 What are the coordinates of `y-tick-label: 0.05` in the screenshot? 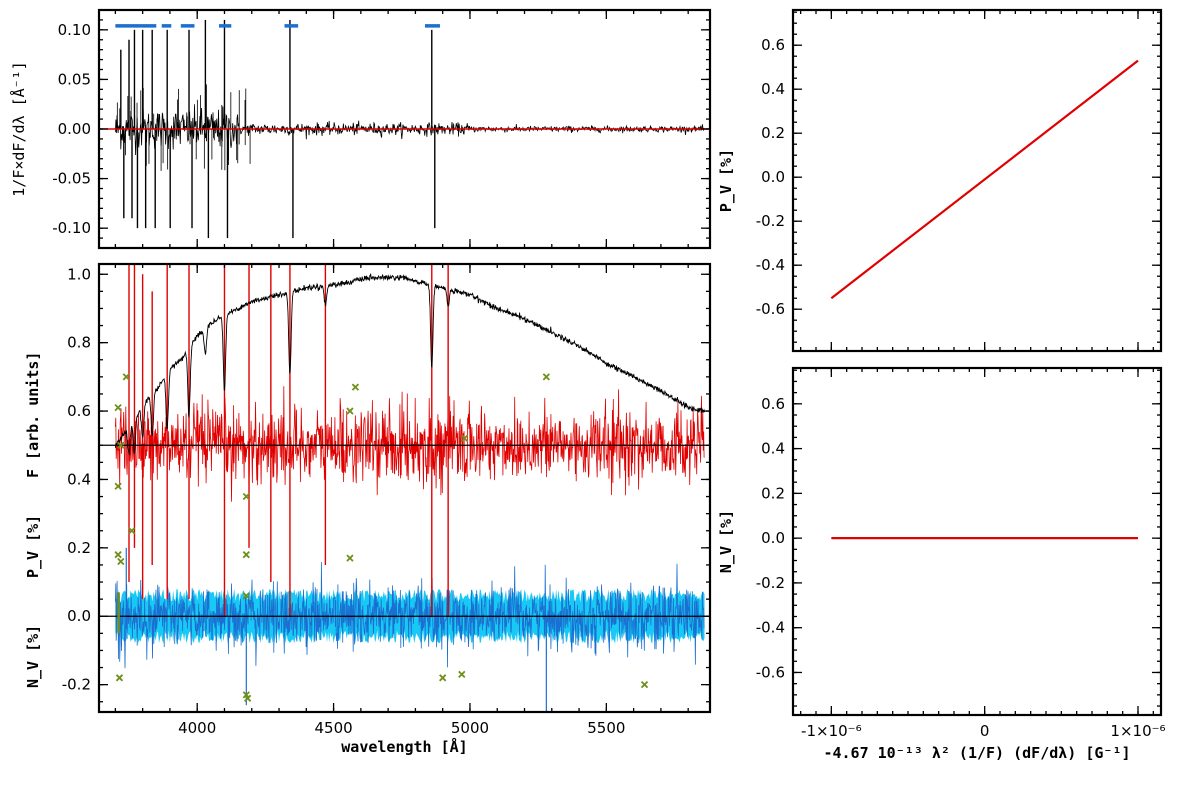 It's located at (74, 79).